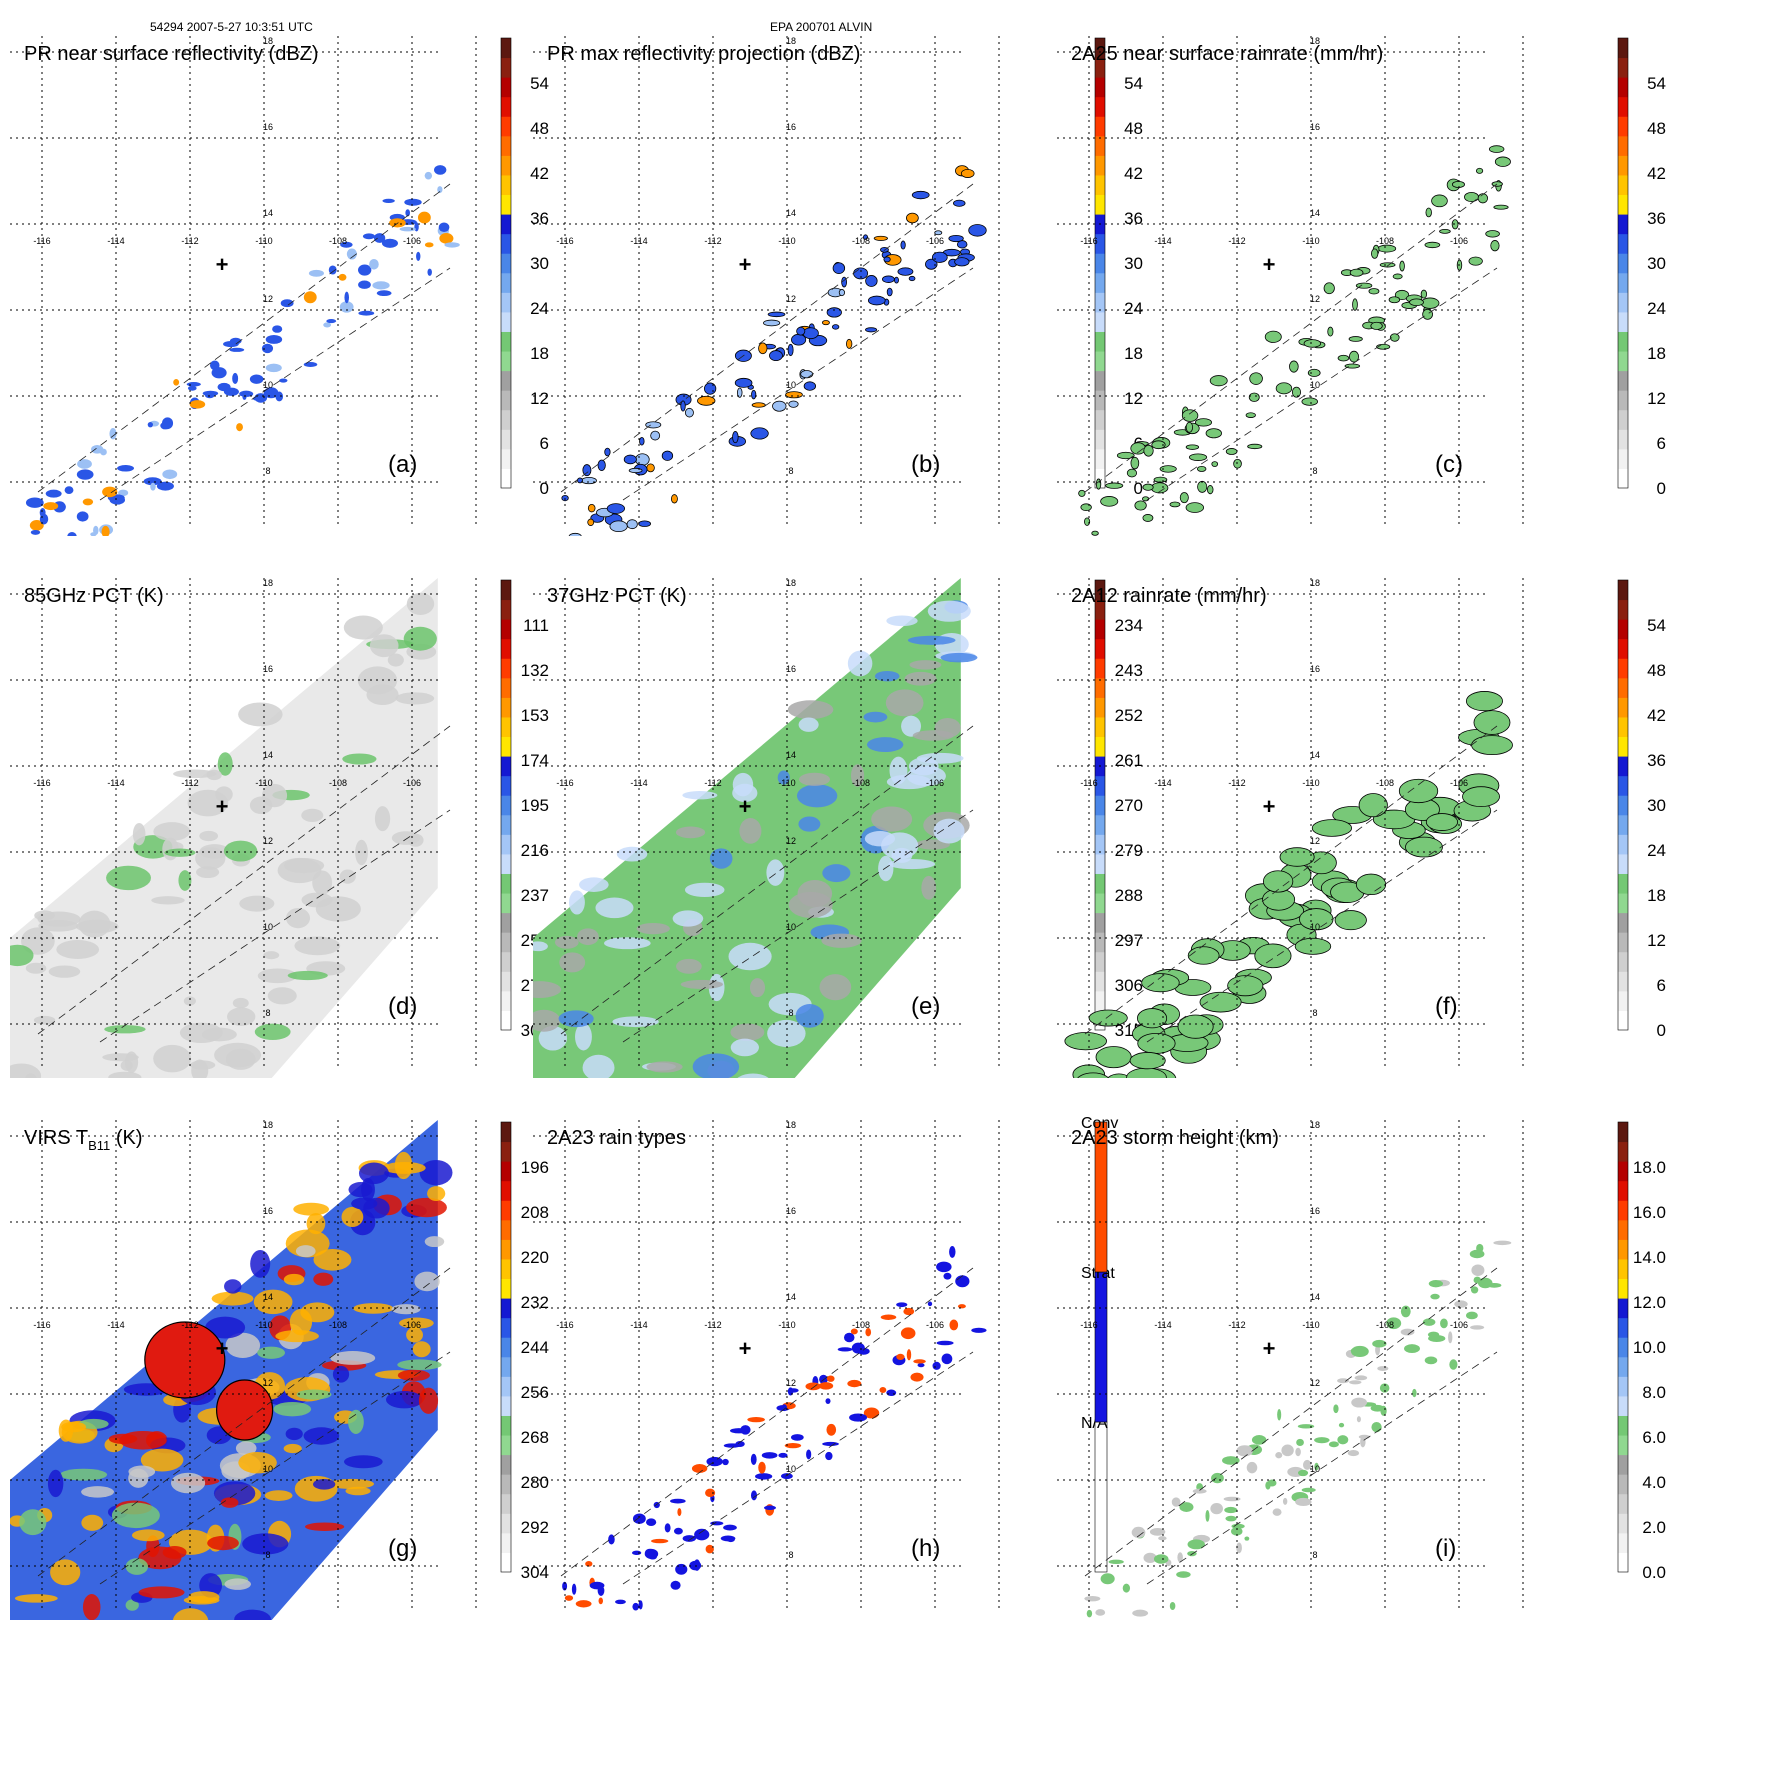 Image resolution: width=1771 pixels, height=1771 pixels. I want to click on lat-tick-label: 12, so click(1315, 841).